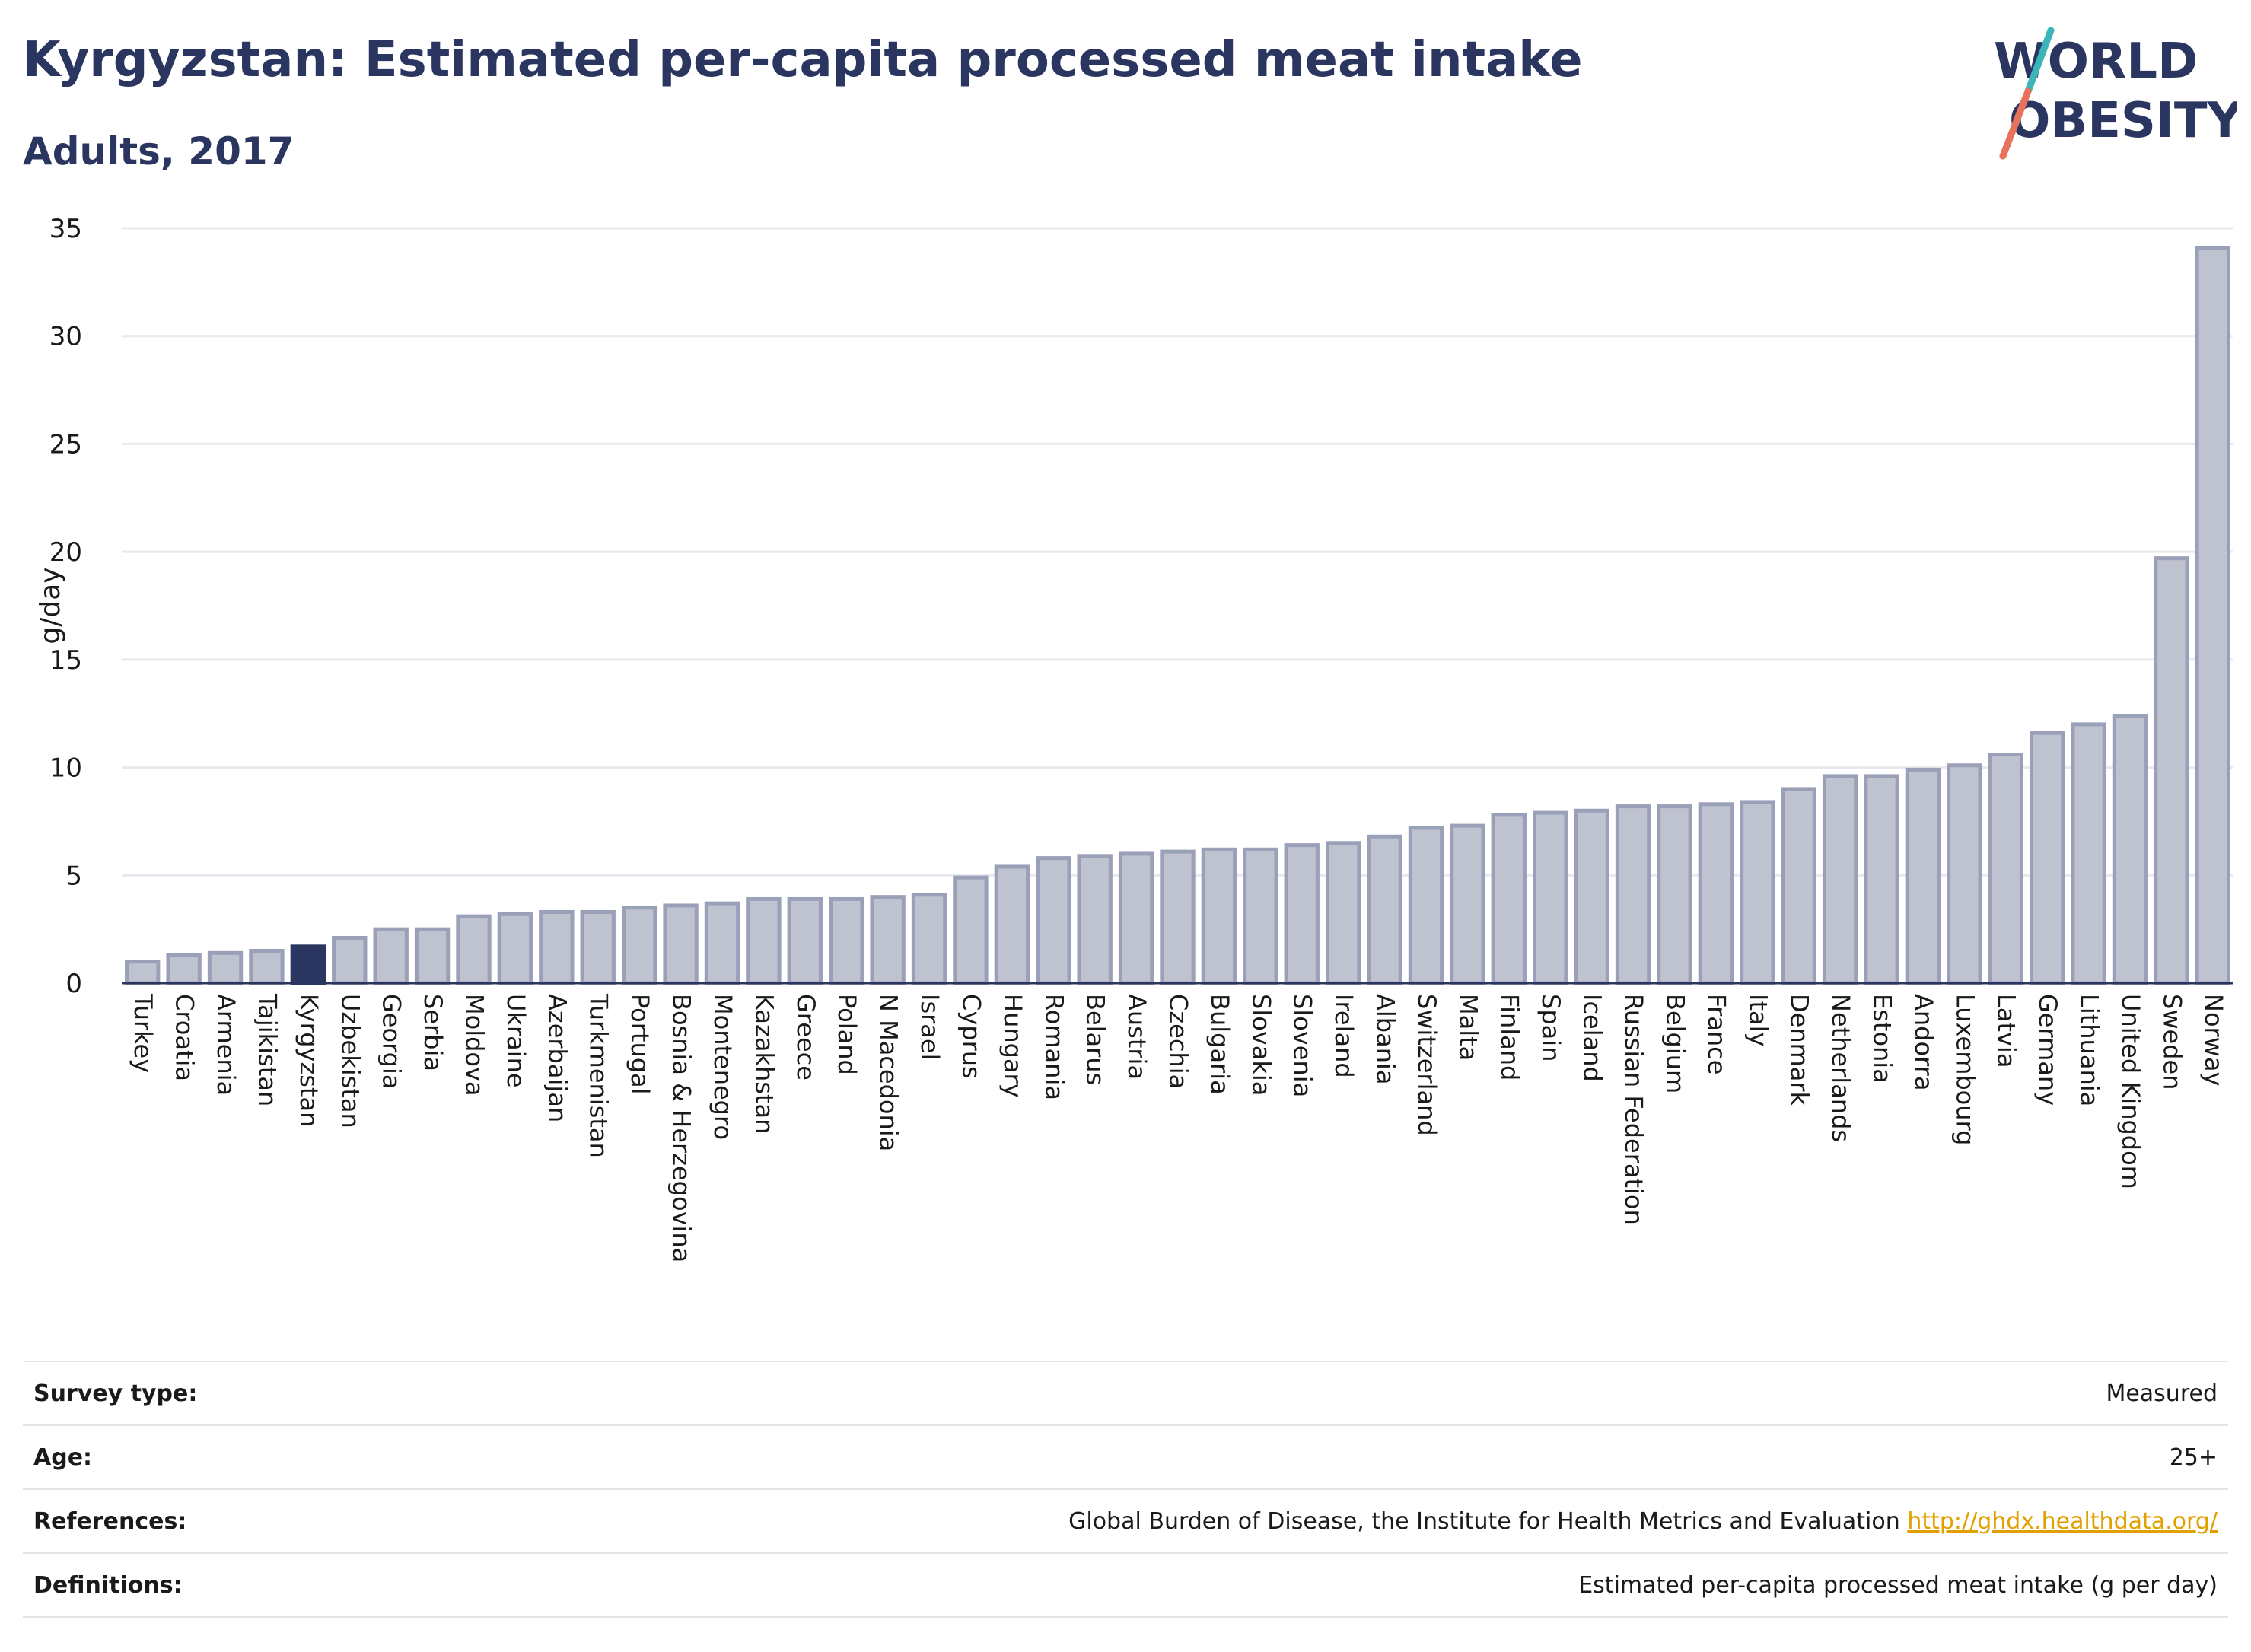 The width and height of the screenshot is (2251, 1652). Describe the element at coordinates (350, 1061) in the screenshot. I see `x-tick-label: Uzbekistan` at that location.